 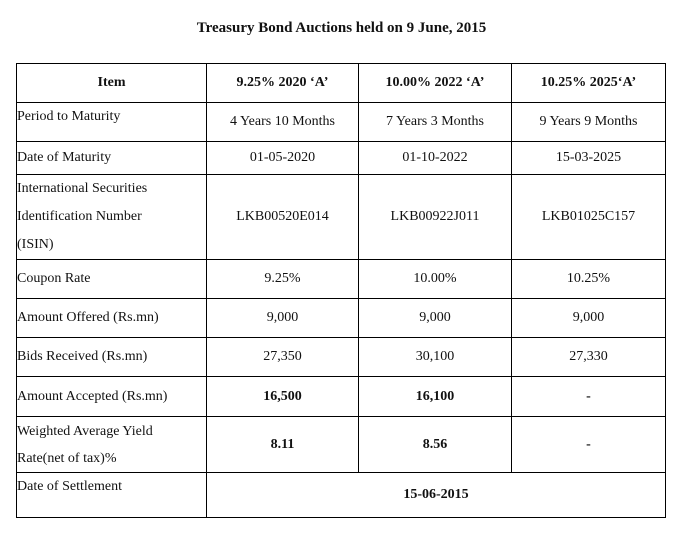 I want to click on table-row: Amount Accepted (Rs.mn) 16,500 16,100 -, so click(x=341, y=396).